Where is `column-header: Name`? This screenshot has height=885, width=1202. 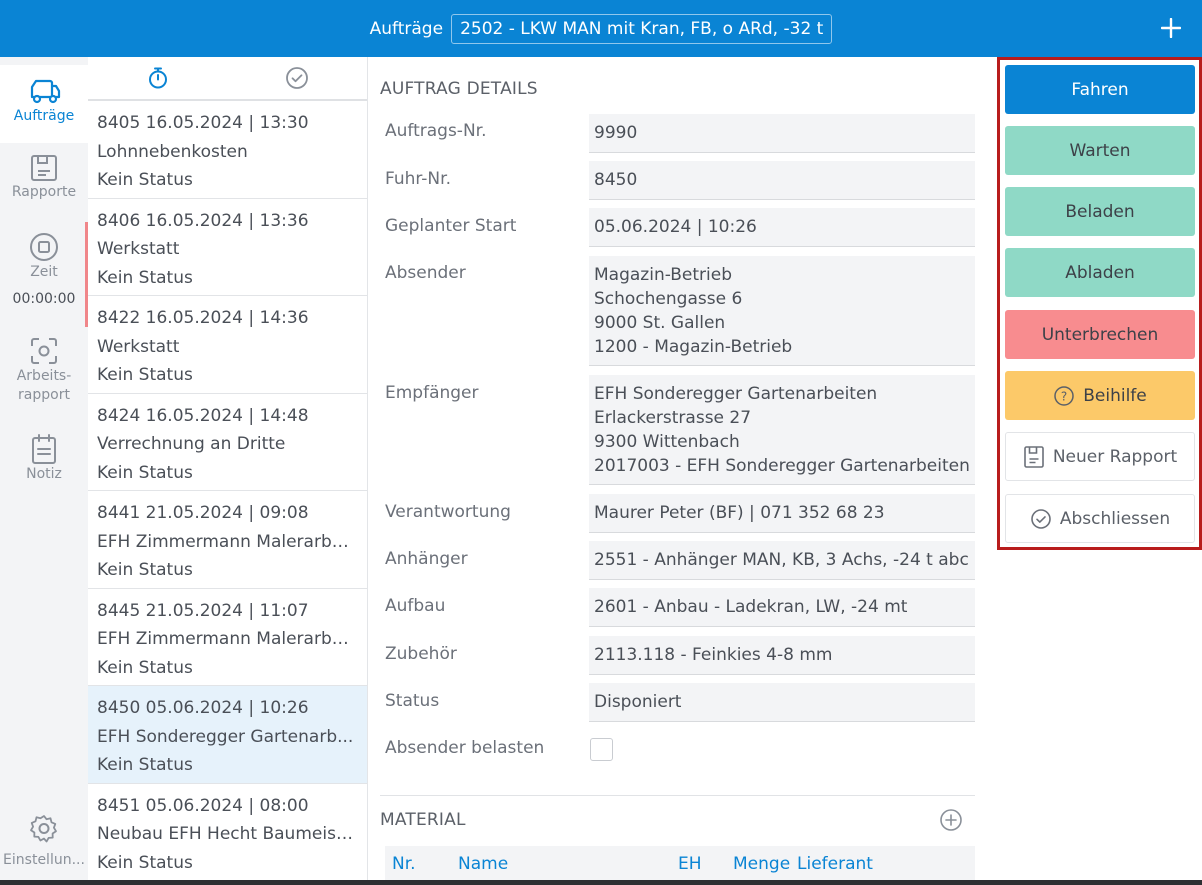
column-header: Name is located at coordinates (483, 864).